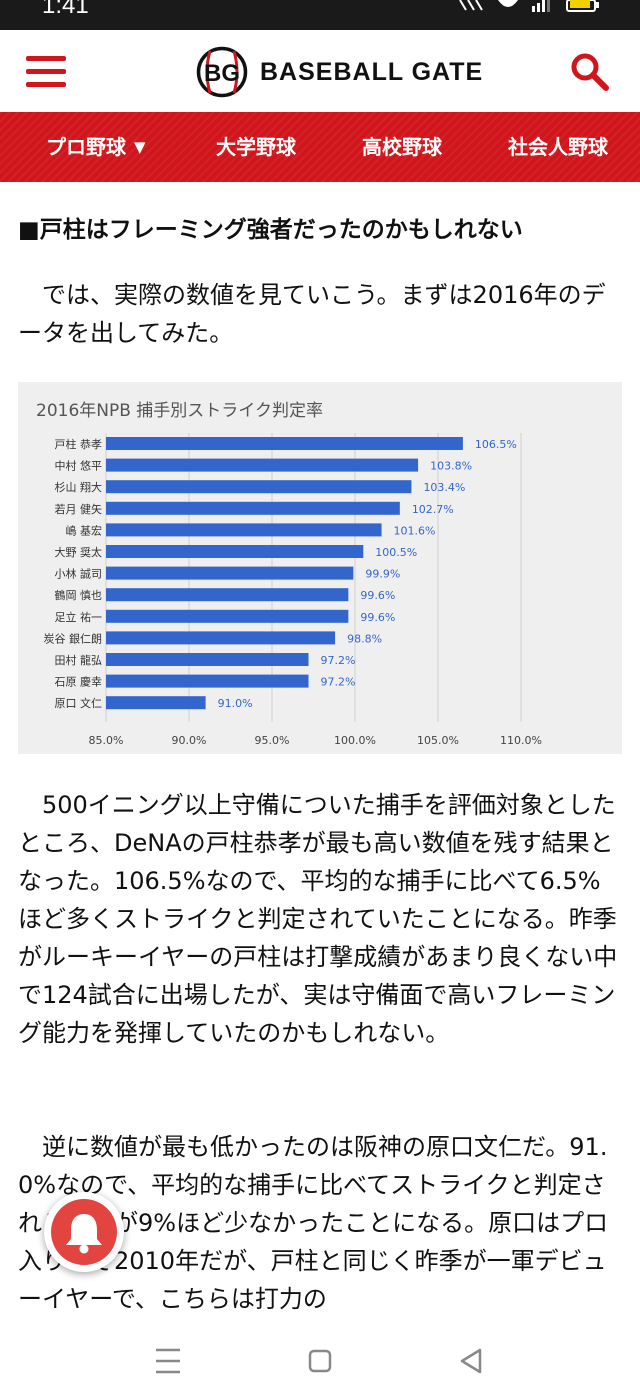 This screenshot has width=640, height=1396. I want to click on logo-mark-icon: BG, so click(222, 72).